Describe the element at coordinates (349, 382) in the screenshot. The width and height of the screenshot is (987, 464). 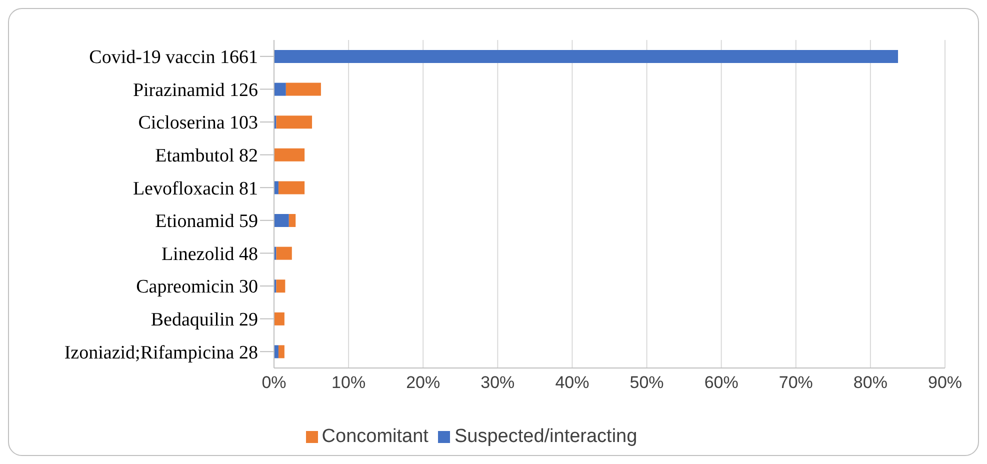
I see `x-tick-label: 10%` at that location.